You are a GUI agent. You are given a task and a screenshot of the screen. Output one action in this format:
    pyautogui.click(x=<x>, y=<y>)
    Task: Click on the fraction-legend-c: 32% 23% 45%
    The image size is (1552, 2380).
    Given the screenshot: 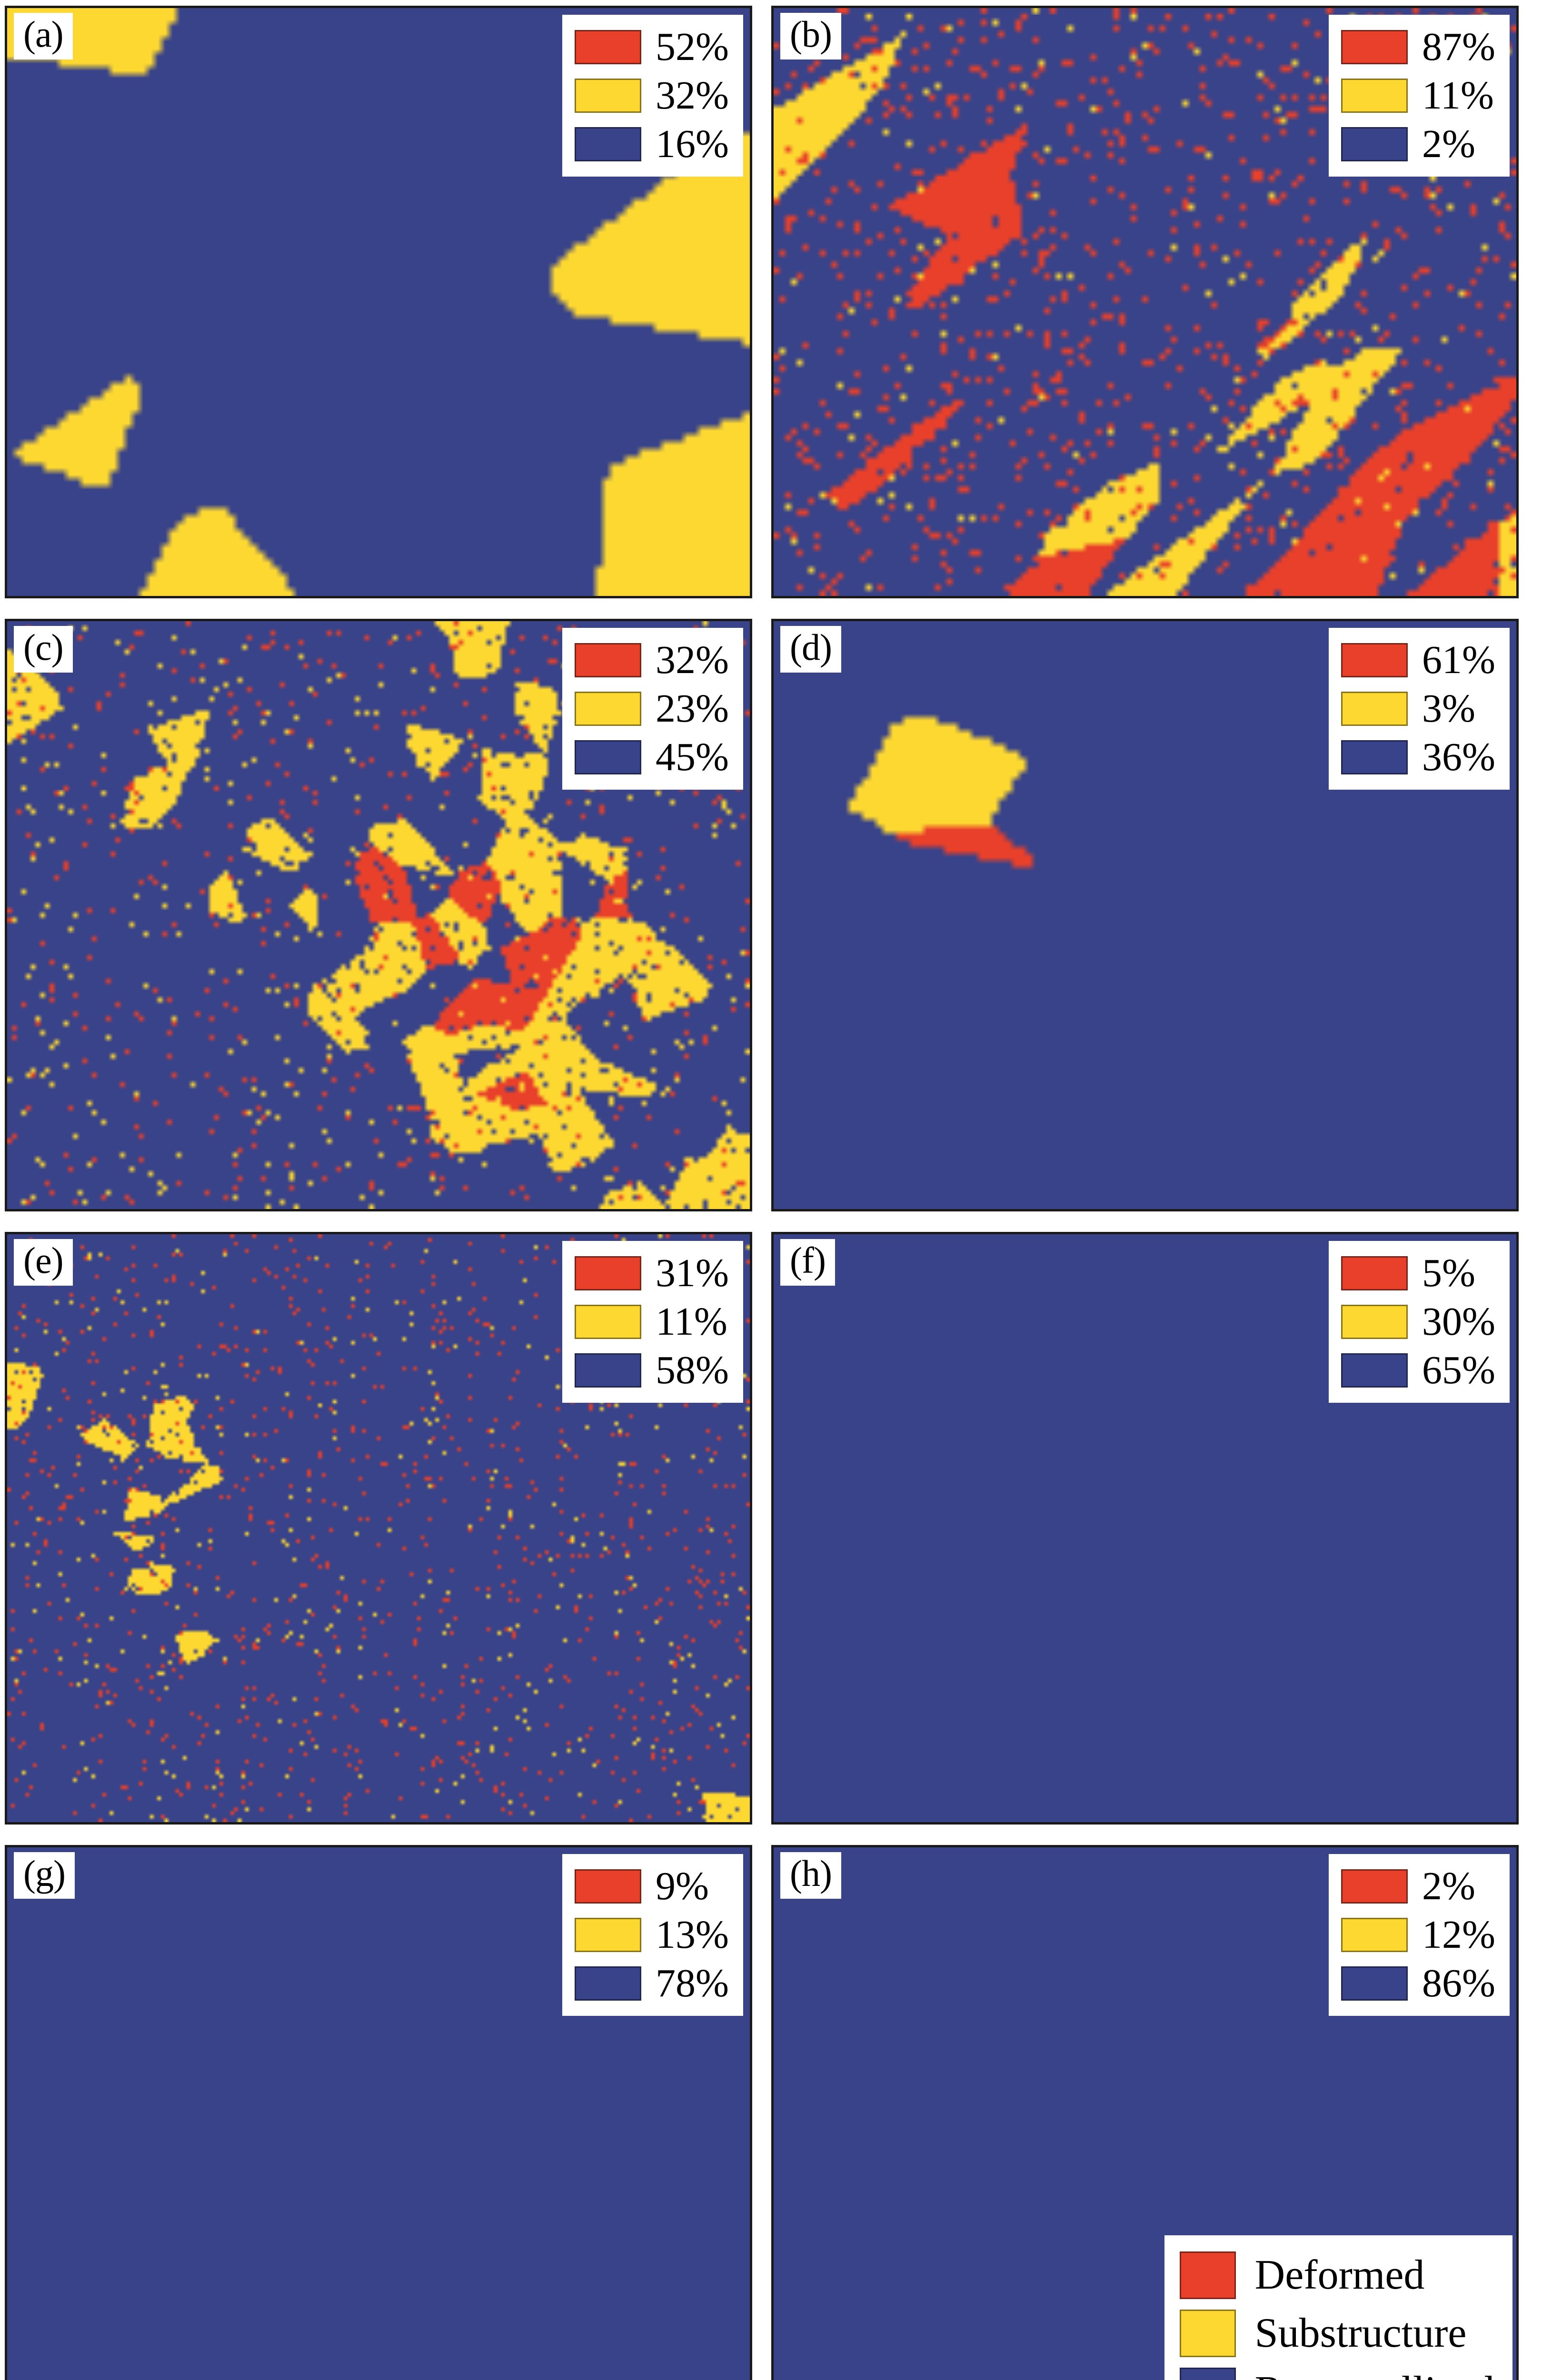 What is the action you would take?
    pyautogui.click(x=653, y=709)
    